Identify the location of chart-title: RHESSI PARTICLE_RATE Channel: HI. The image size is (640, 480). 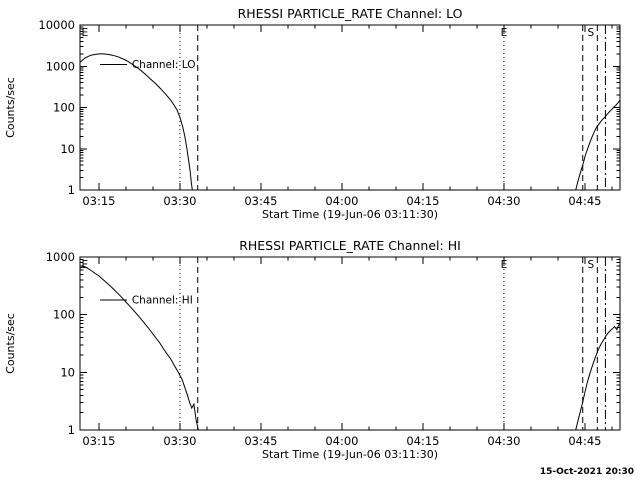
(350, 245).